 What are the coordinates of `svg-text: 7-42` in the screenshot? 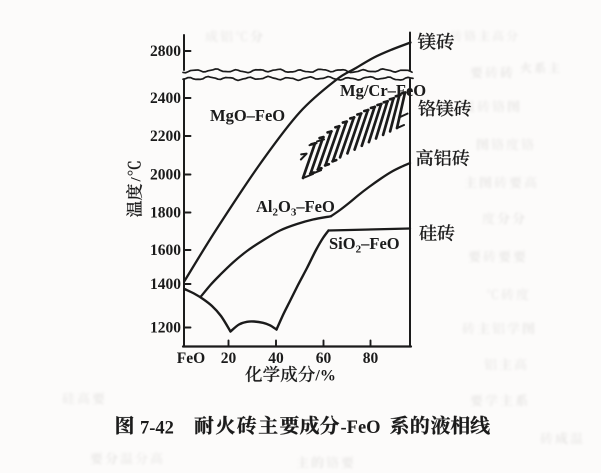 It's located at (157, 429).